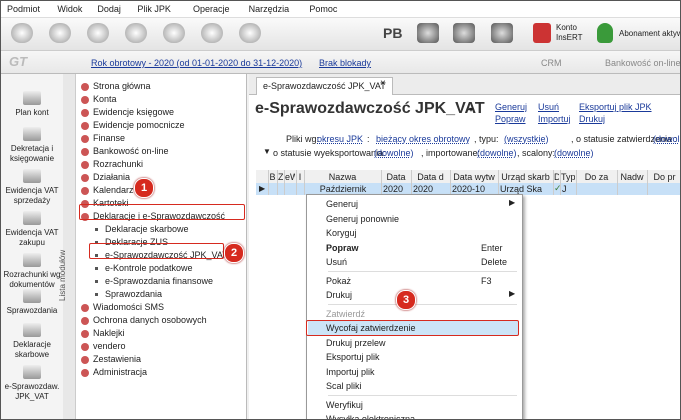  What do you see at coordinates (211, 9) in the screenshot?
I see `menu-item: Operacje` at bounding box center [211, 9].